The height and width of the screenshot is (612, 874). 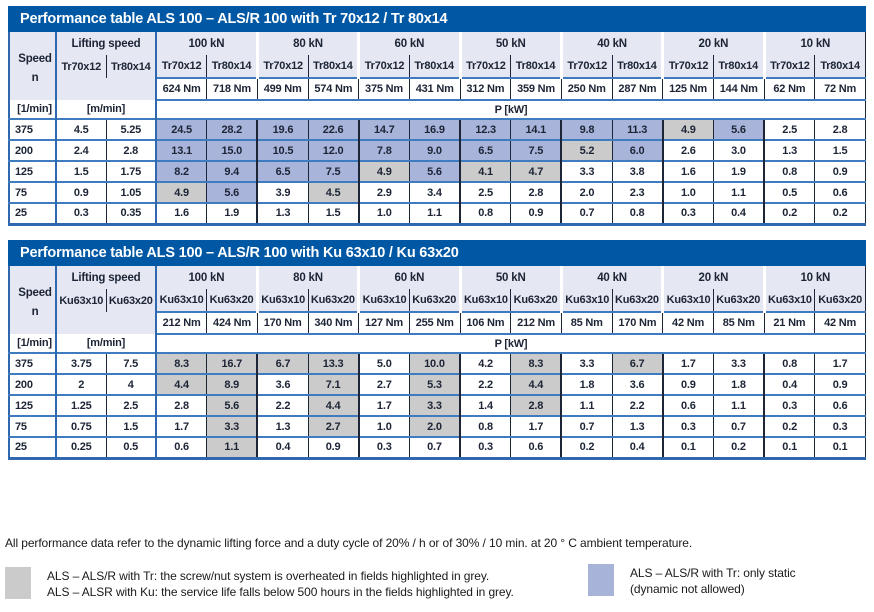 What do you see at coordinates (80, 129) in the screenshot?
I see `lifting-value-a: 4.5` at bounding box center [80, 129].